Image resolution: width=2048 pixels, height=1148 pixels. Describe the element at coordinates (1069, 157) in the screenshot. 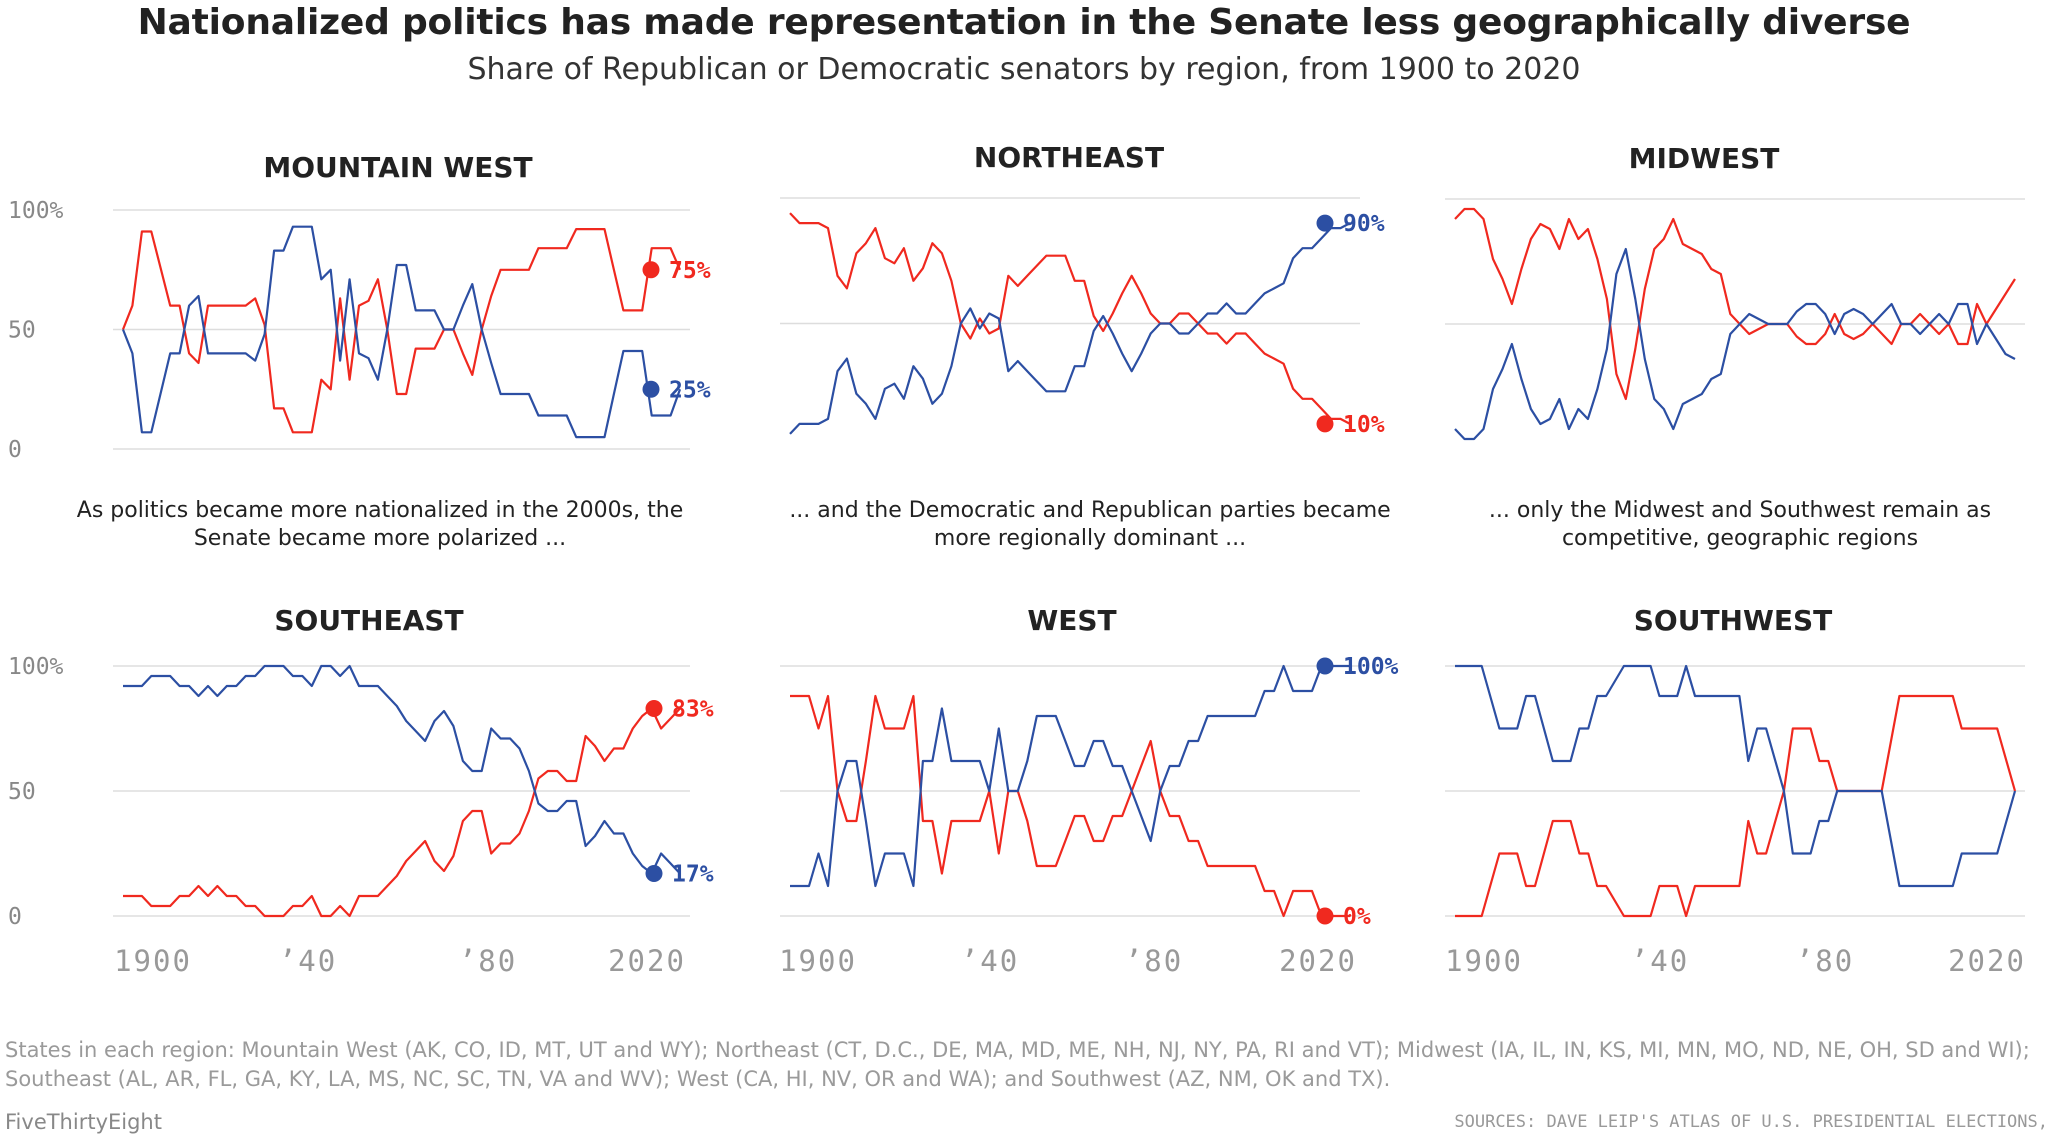

I see `panel-title-northeast: NORTHEAST` at that location.